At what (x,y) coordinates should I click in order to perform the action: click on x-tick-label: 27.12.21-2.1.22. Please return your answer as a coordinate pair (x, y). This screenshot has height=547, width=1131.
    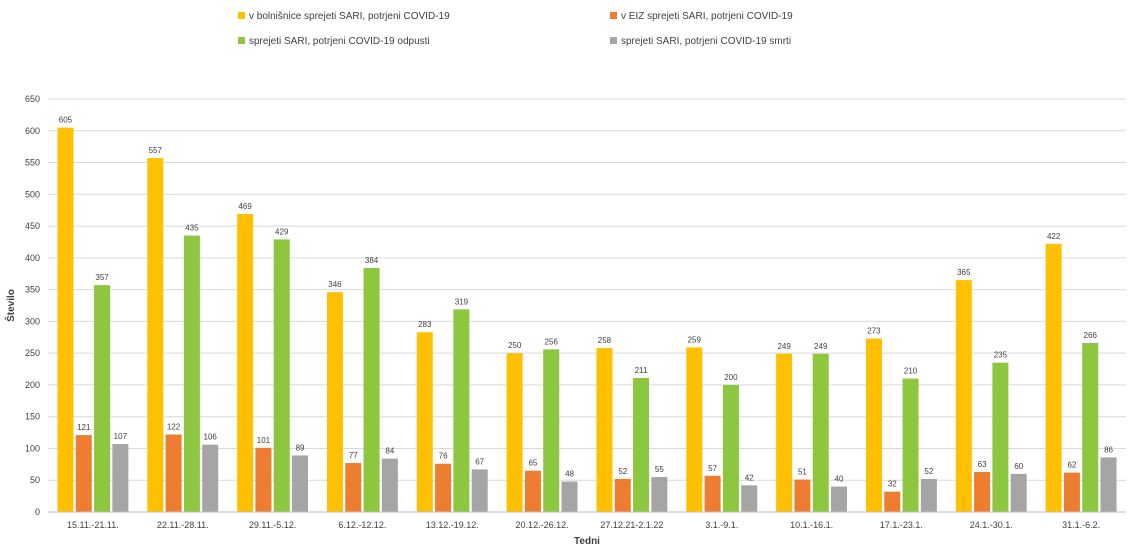
    Looking at the image, I should click on (631, 525).